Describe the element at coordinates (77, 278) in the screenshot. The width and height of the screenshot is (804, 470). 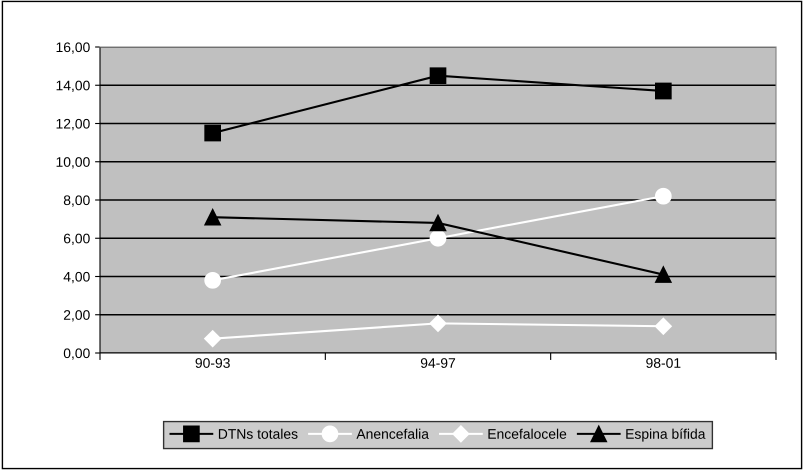
I see `y-tick-label: 4,00` at that location.